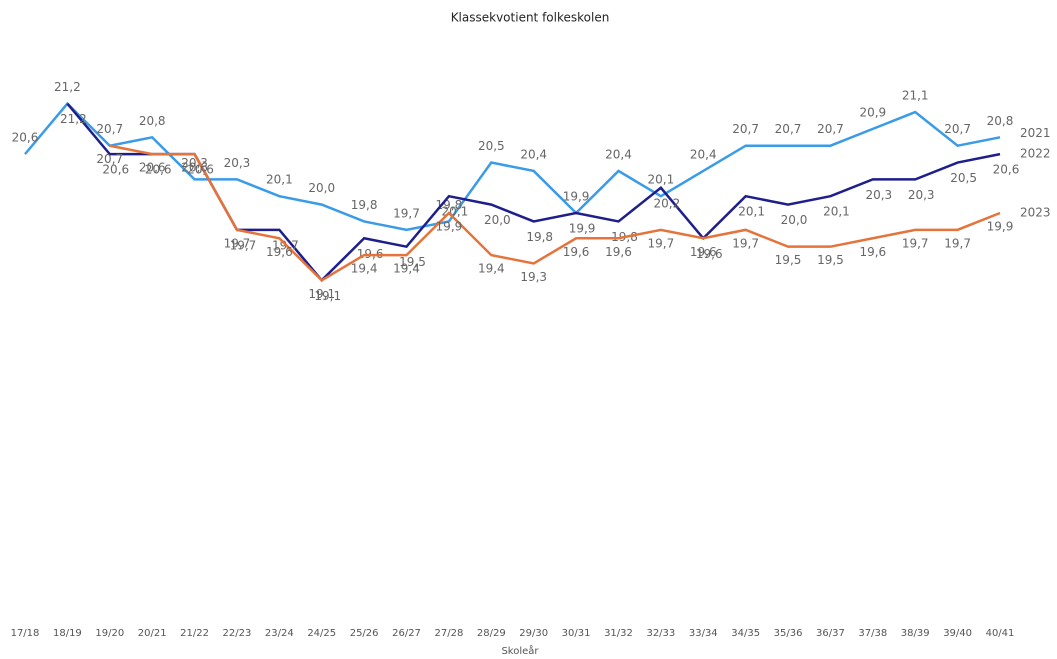  What do you see at coordinates (745, 633) in the screenshot?
I see `x-tick-label: 34/35` at bounding box center [745, 633].